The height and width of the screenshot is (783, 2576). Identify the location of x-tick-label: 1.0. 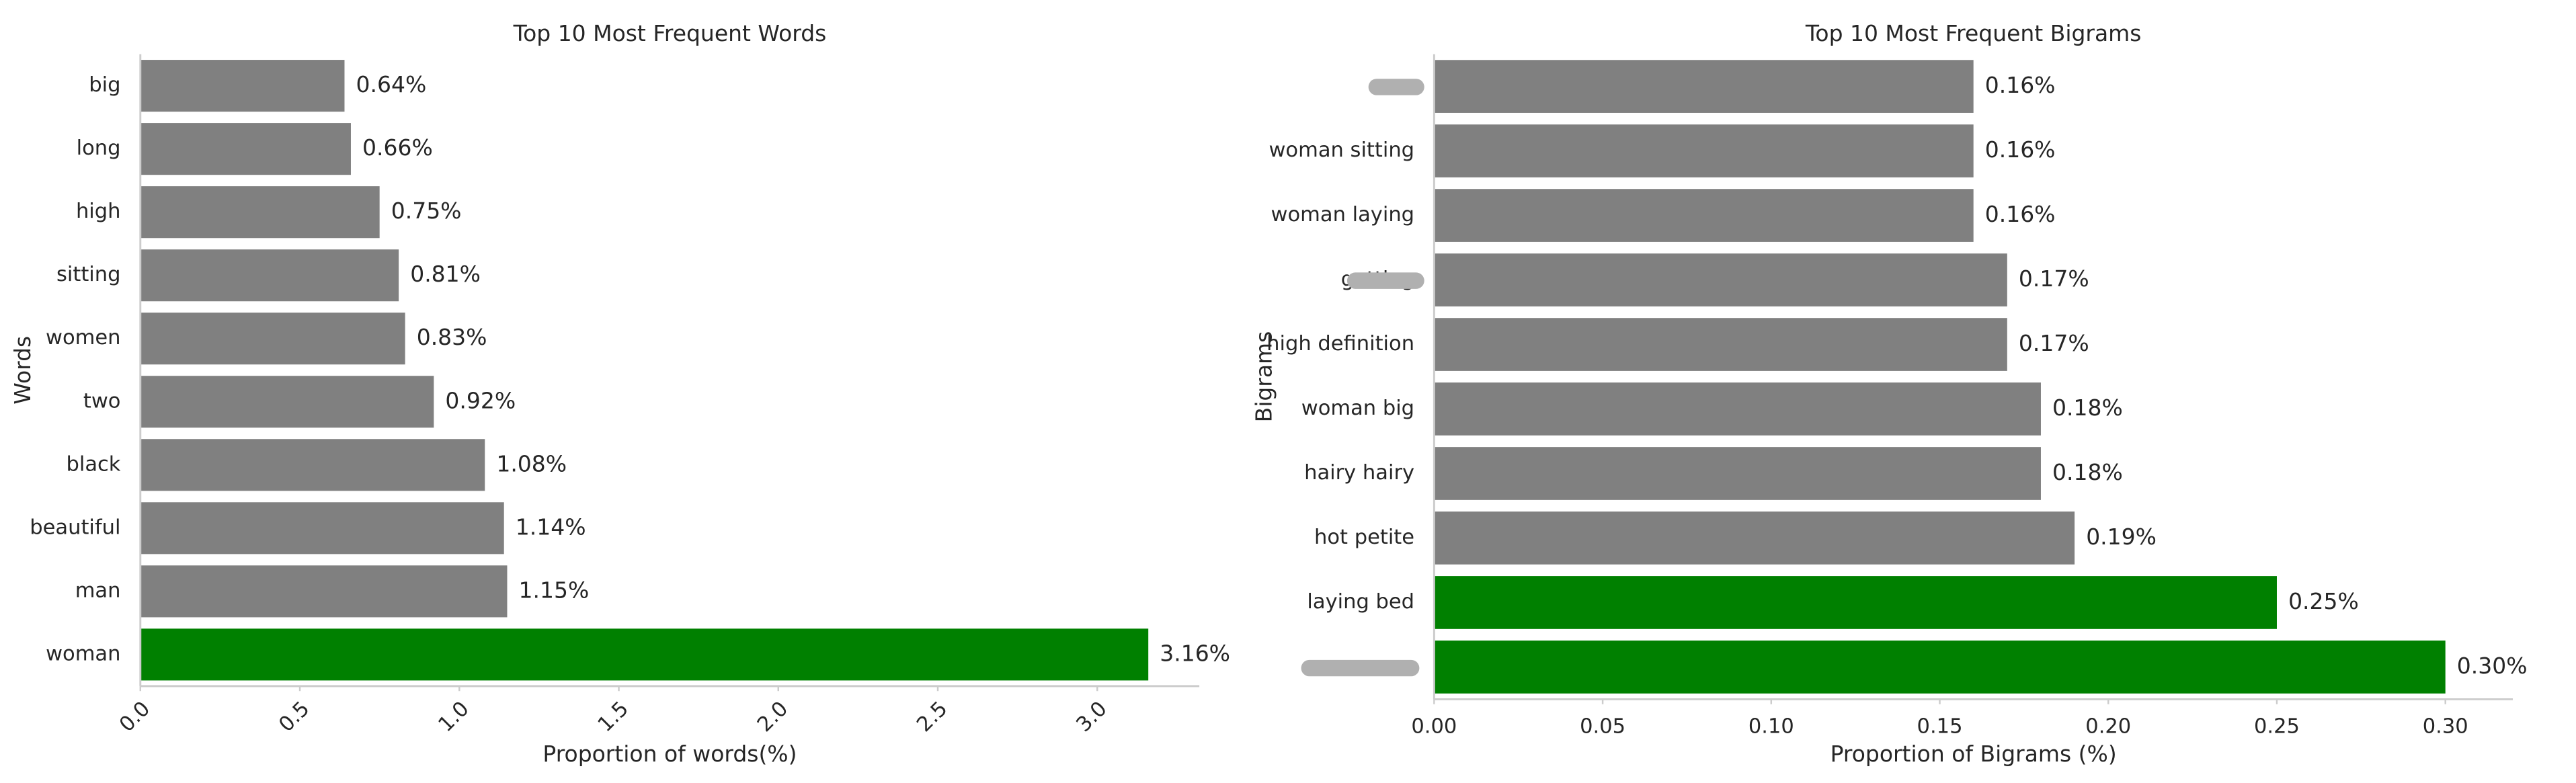
(454, 717).